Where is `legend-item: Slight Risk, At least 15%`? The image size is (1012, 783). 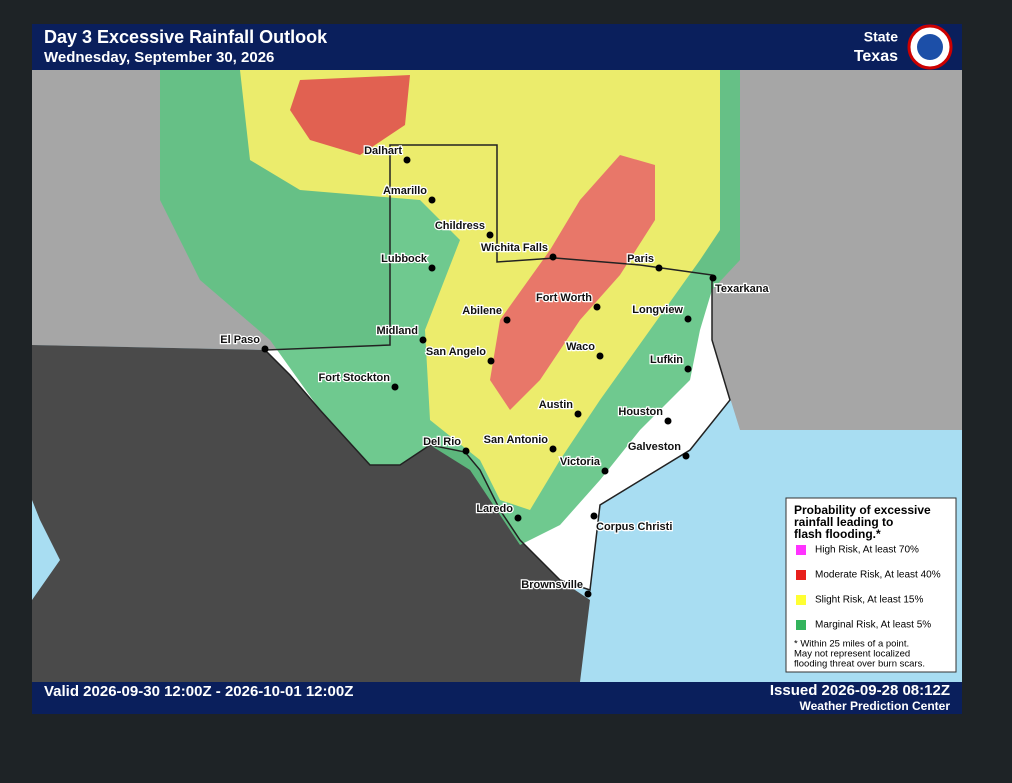 legend-item: Slight Risk, At least 15% is located at coordinates (869, 600).